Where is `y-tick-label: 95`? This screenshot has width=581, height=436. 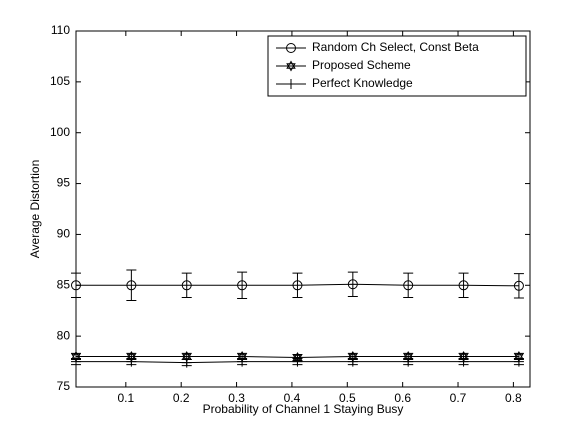 y-tick-label: 95 is located at coordinates (64, 183).